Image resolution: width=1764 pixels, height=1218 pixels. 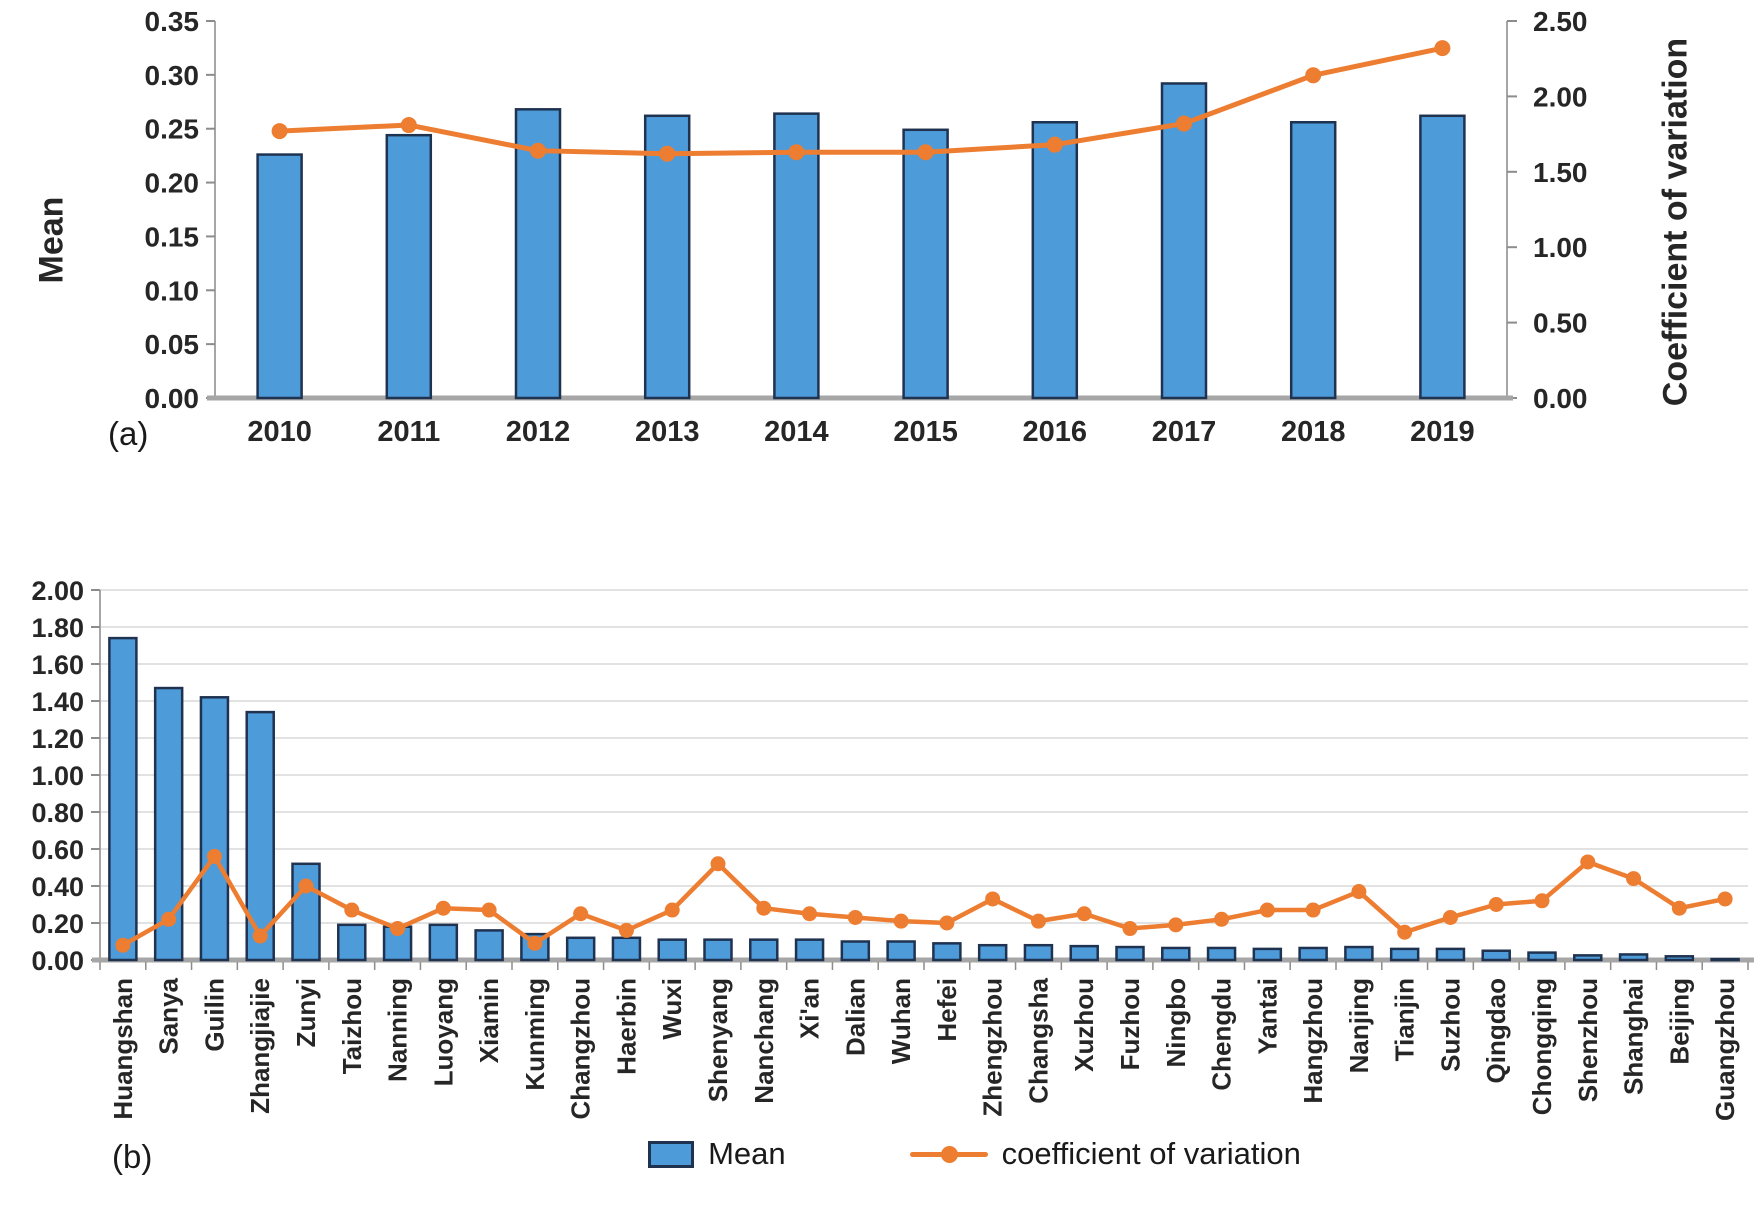 What do you see at coordinates (169, 1015) in the screenshot?
I see `category-label-Sanya: Sanya` at bounding box center [169, 1015].